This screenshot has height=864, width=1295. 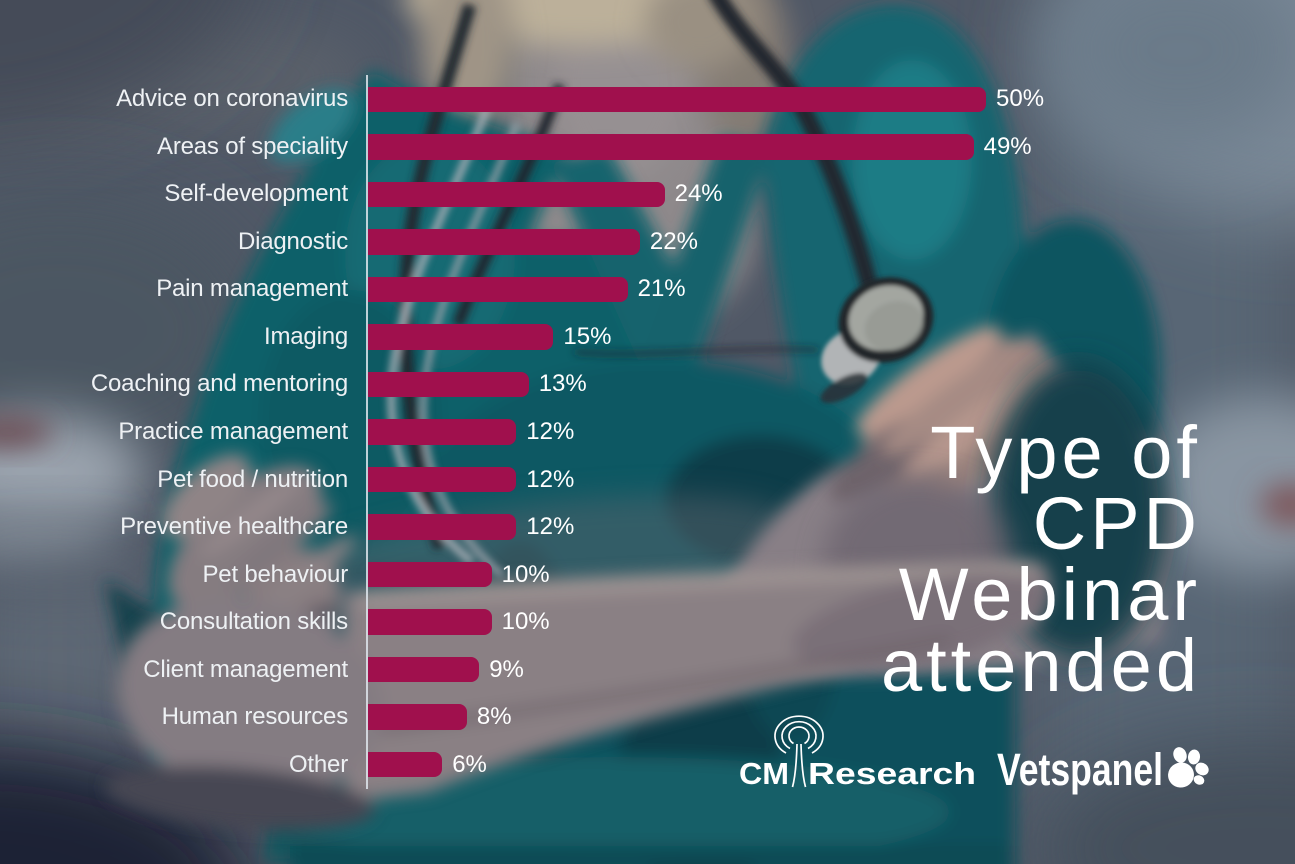 What do you see at coordinates (892, 773) in the screenshot?
I see `svg-text: Research` at bounding box center [892, 773].